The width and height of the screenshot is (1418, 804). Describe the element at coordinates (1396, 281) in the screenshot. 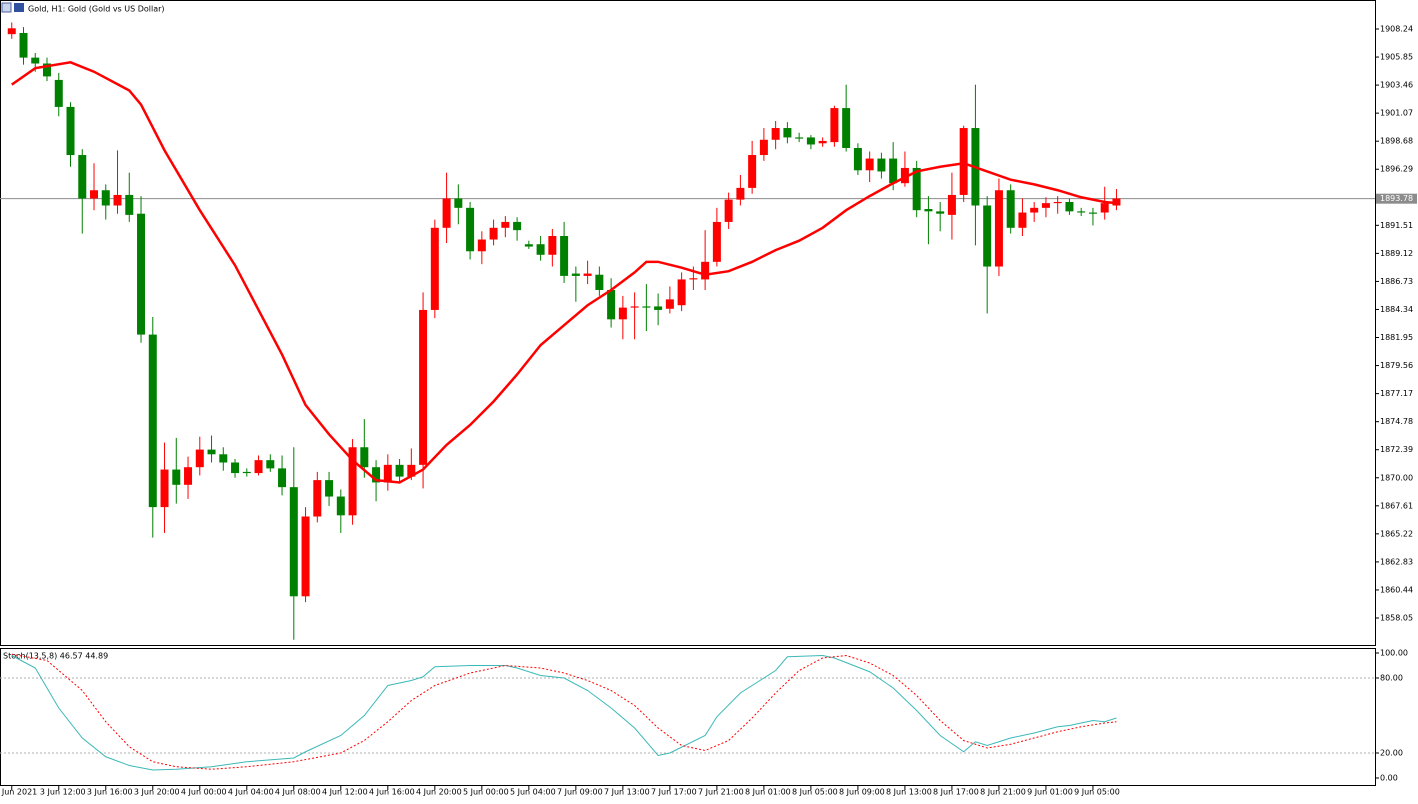

I see `y-tick-label: 1886.73` at that location.